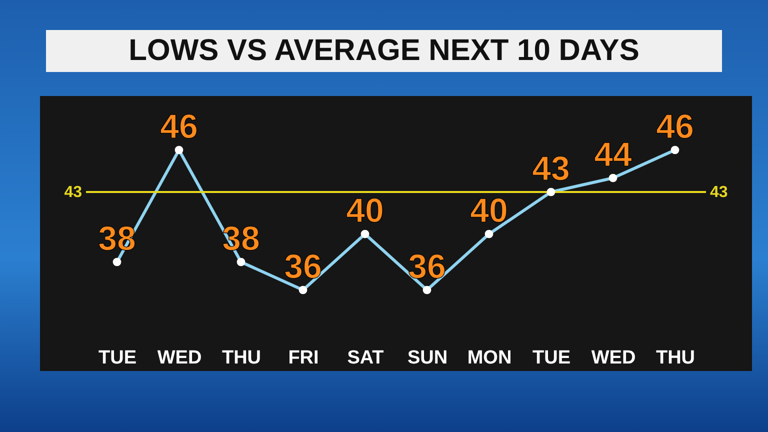 This screenshot has height=432, width=768. Describe the element at coordinates (613, 155) in the screenshot. I see `data-label: 44` at that location.